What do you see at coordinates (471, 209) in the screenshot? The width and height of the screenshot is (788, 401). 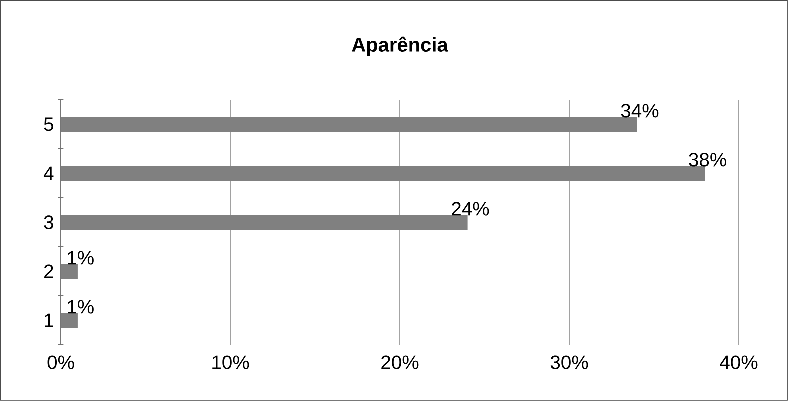 I see `data-label: 24%` at bounding box center [471, 209].